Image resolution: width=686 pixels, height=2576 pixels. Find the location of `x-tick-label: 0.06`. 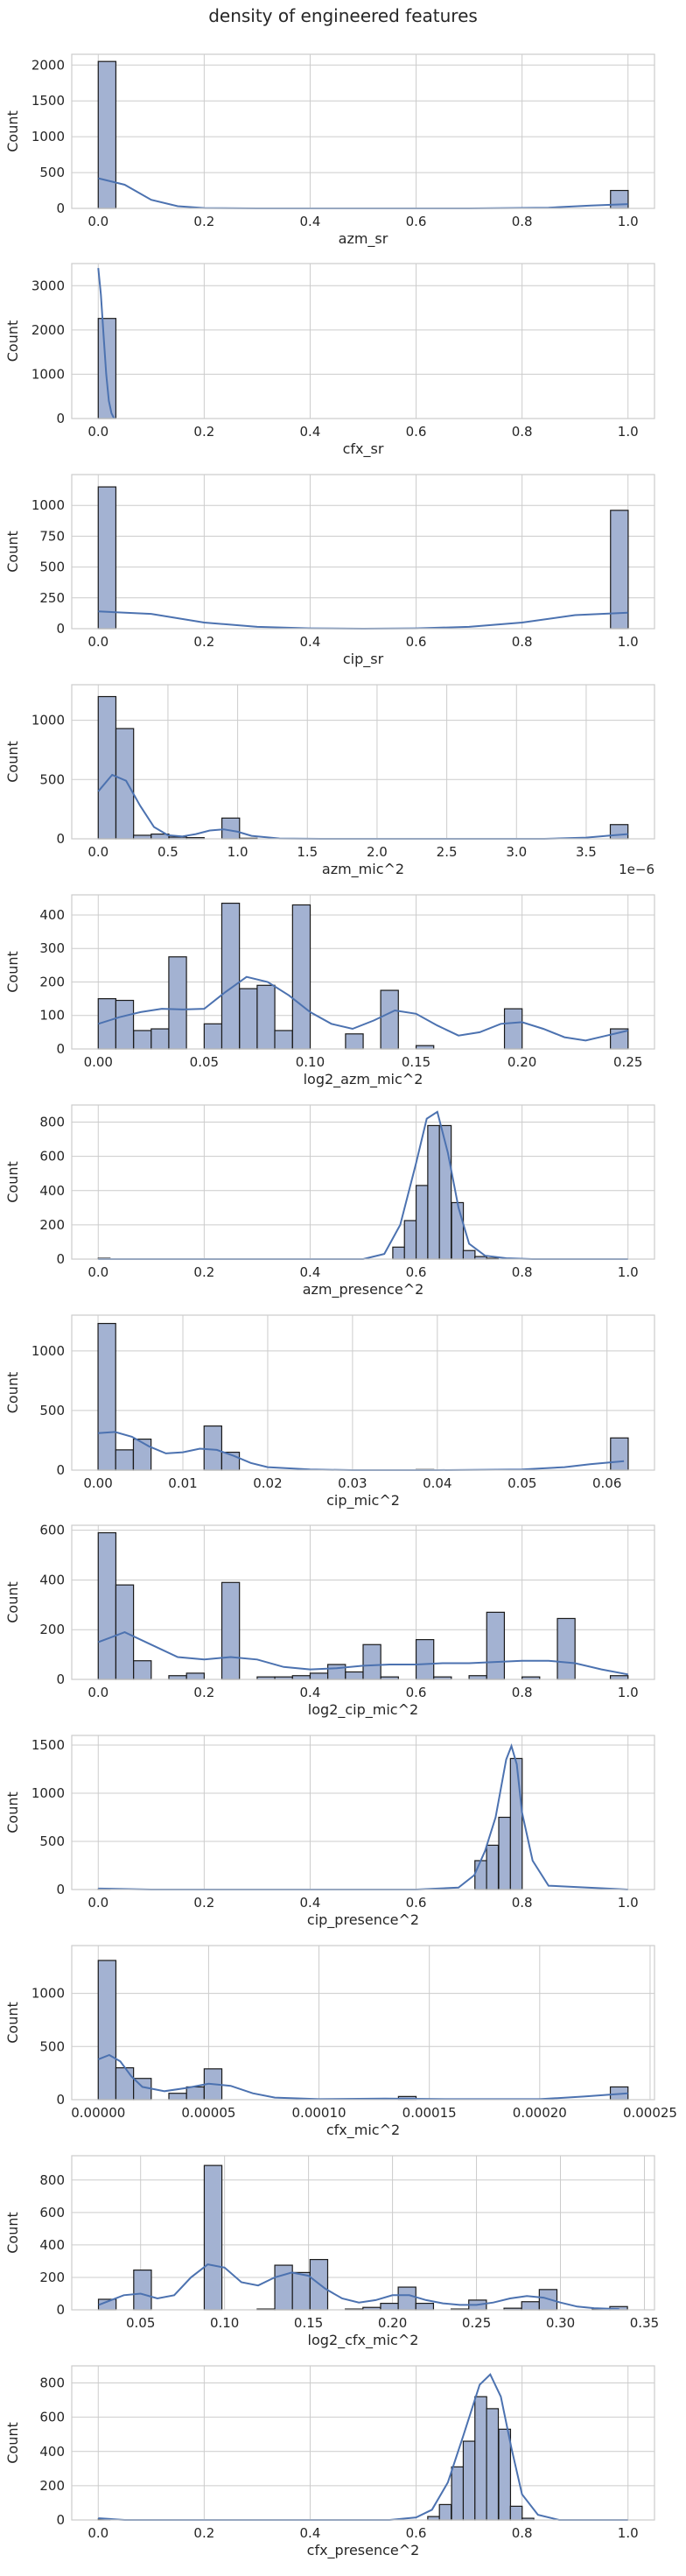

x-tick-label: 0.06 is located at coordinates (606, 1483).